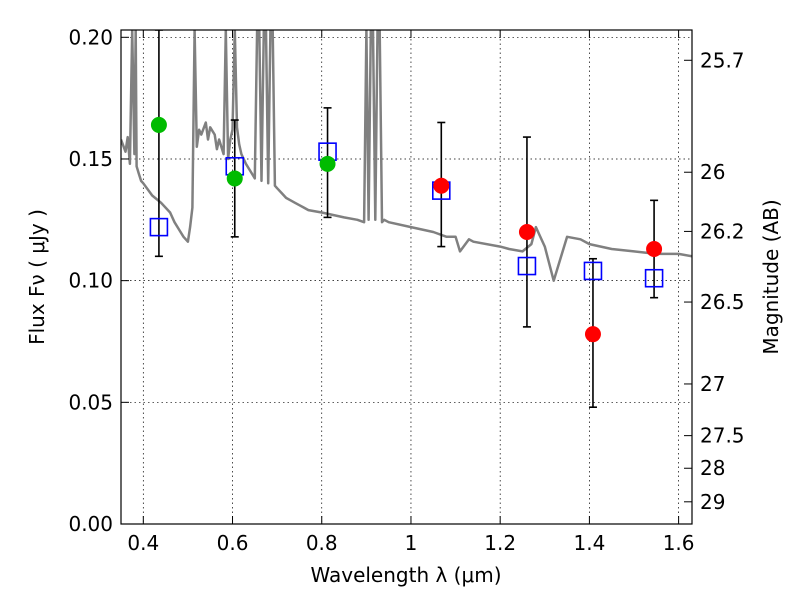 The image size is (800, 600). I want to click on y-tick-label: 0.05, so click(90, 402).